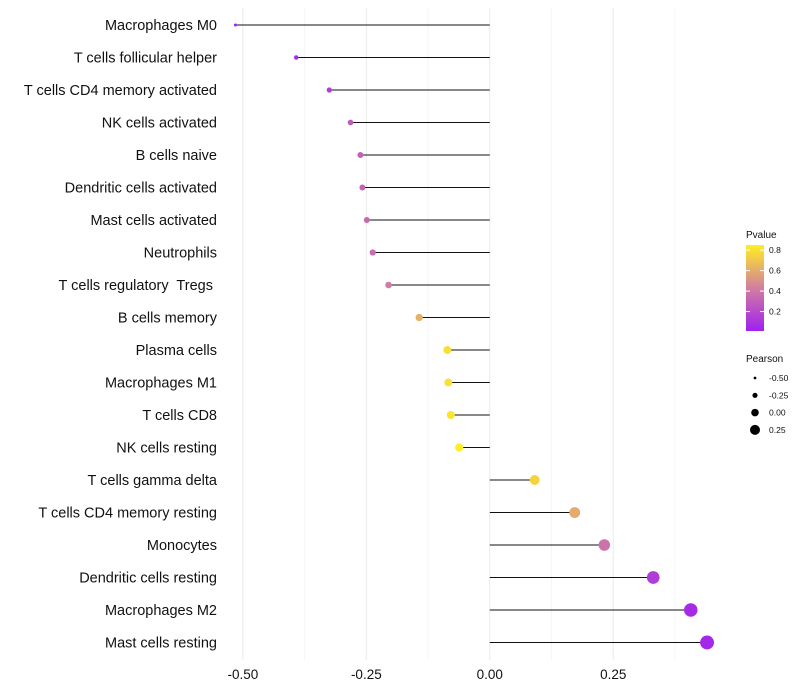  What do you see at coordinates (755, 288) in the screenshot?
I see `pvalue-colorbar` at bounding box center [755, 288].